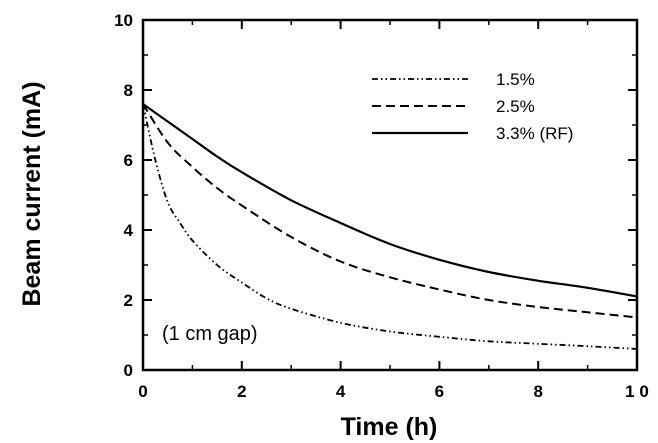 The image size is (658, 443). Describe the element at coordinates (241, 391) in the screenshot. I see `x-tick-label: 2` at that location.